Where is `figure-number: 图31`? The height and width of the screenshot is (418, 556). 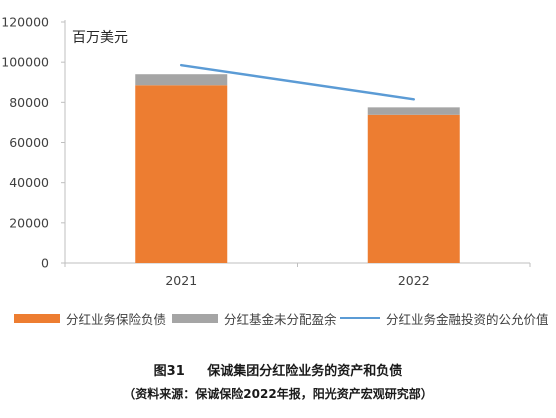
figure-number: 图31 is located at coordinates (169, 371).